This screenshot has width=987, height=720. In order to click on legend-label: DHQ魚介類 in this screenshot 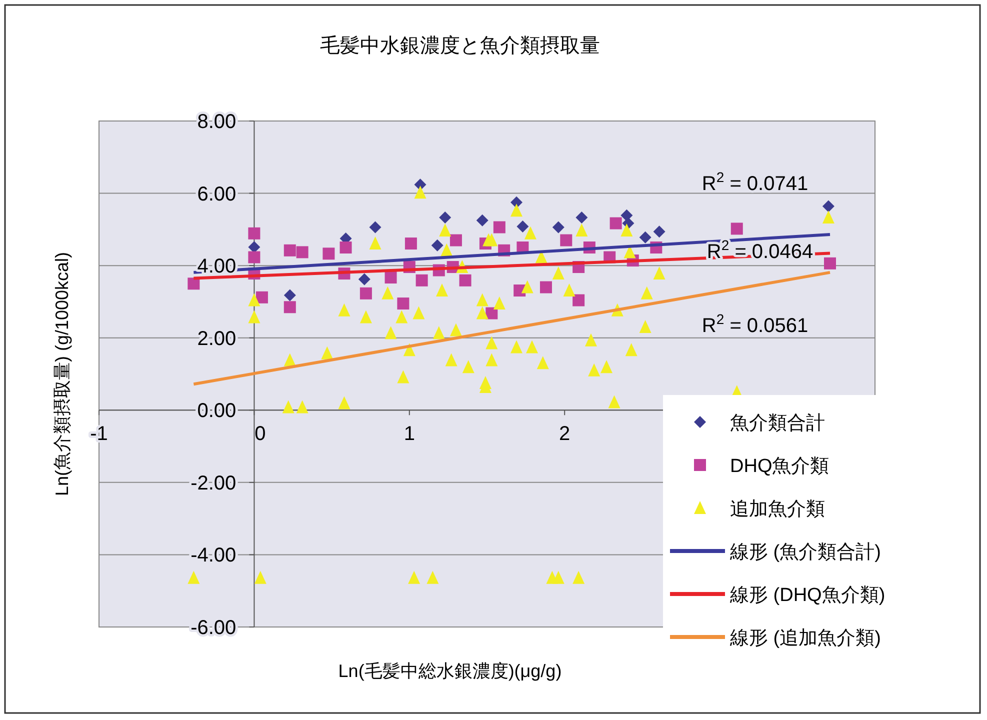, I will do `click(780, 466)`.